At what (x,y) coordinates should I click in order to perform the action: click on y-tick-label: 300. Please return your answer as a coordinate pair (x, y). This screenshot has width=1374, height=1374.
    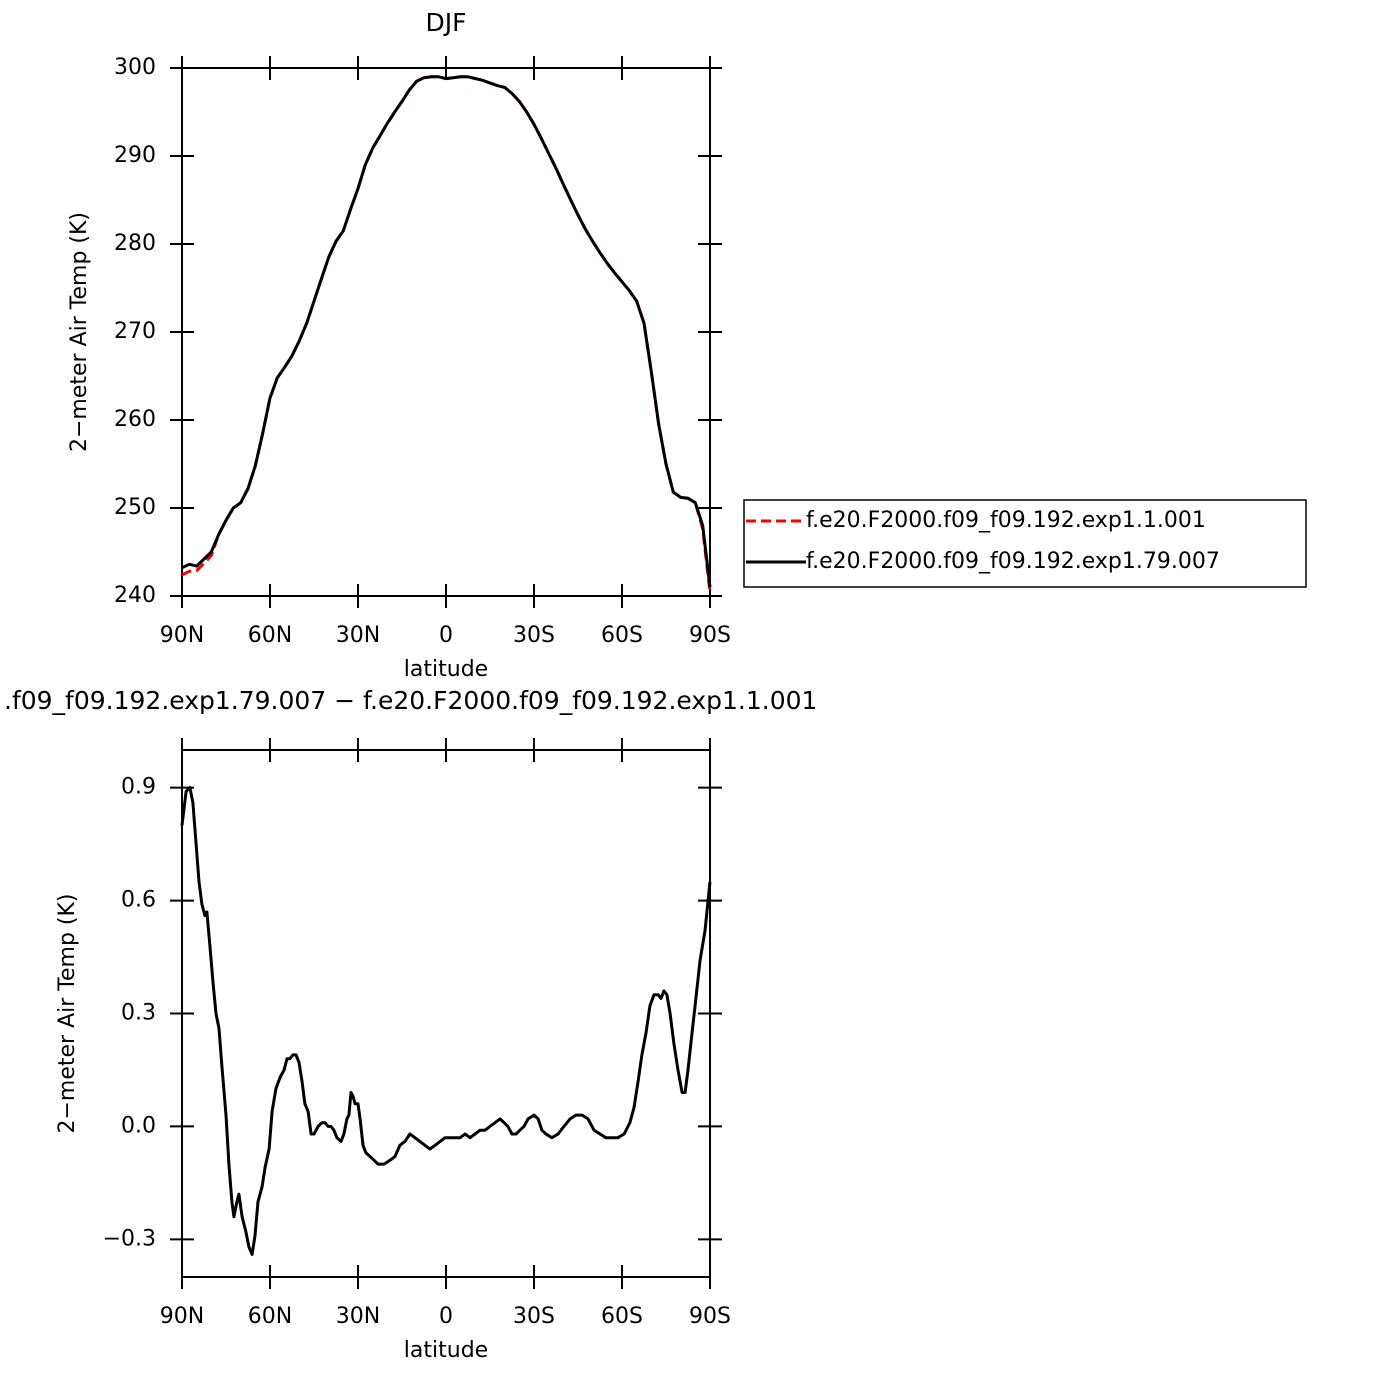
    Looking at the image, I should click on (135, 67).